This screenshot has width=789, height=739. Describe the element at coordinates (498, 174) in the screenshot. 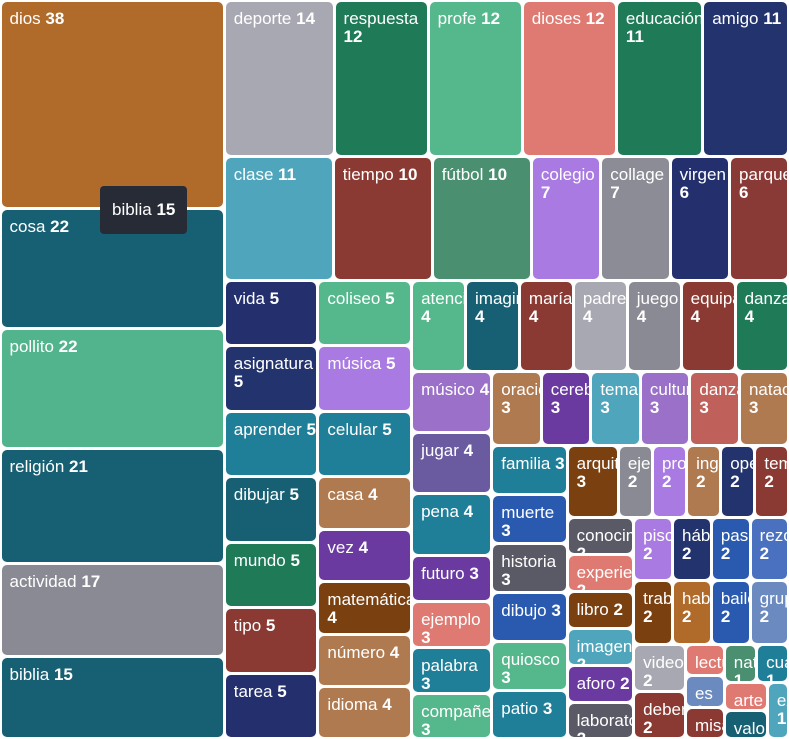

I see `tile-value: 10` at that location.